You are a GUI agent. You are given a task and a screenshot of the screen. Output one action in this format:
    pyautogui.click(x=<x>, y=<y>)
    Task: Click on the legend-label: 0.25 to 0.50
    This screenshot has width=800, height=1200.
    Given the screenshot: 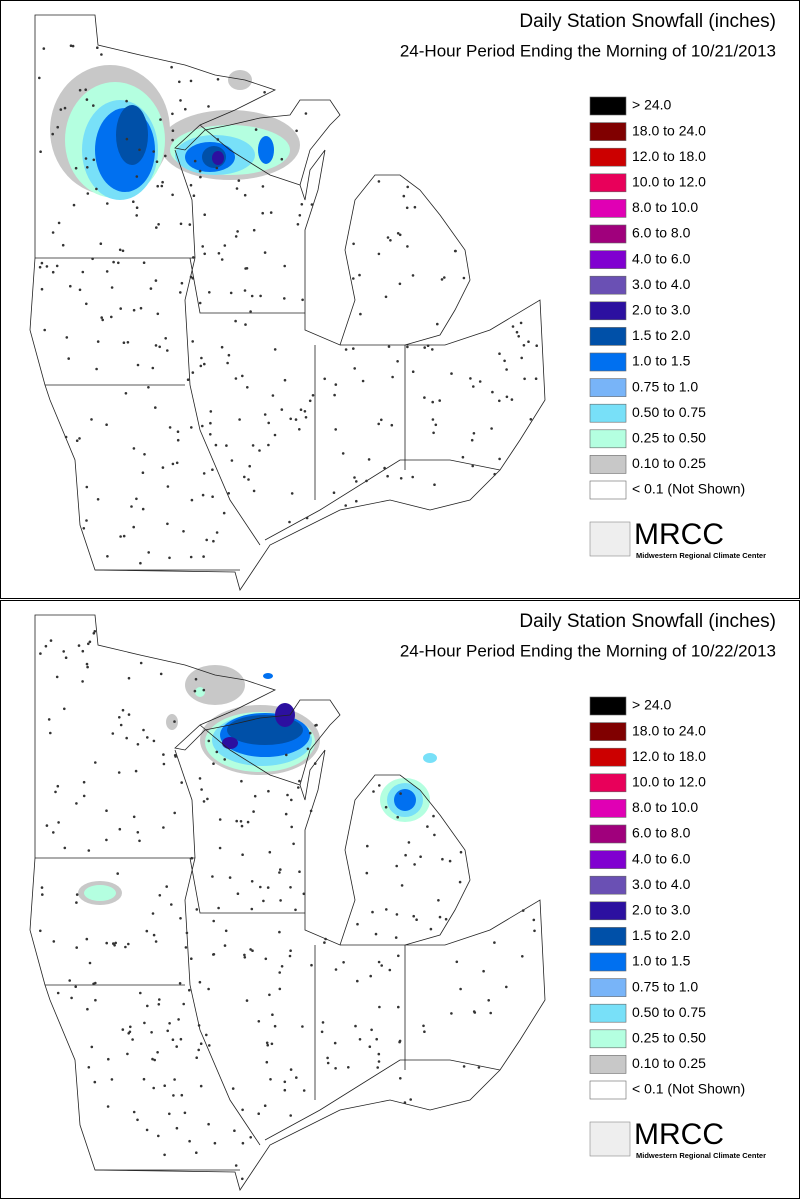 What is the action you would take?
    pyautogui.click(x=669, y=438)
    